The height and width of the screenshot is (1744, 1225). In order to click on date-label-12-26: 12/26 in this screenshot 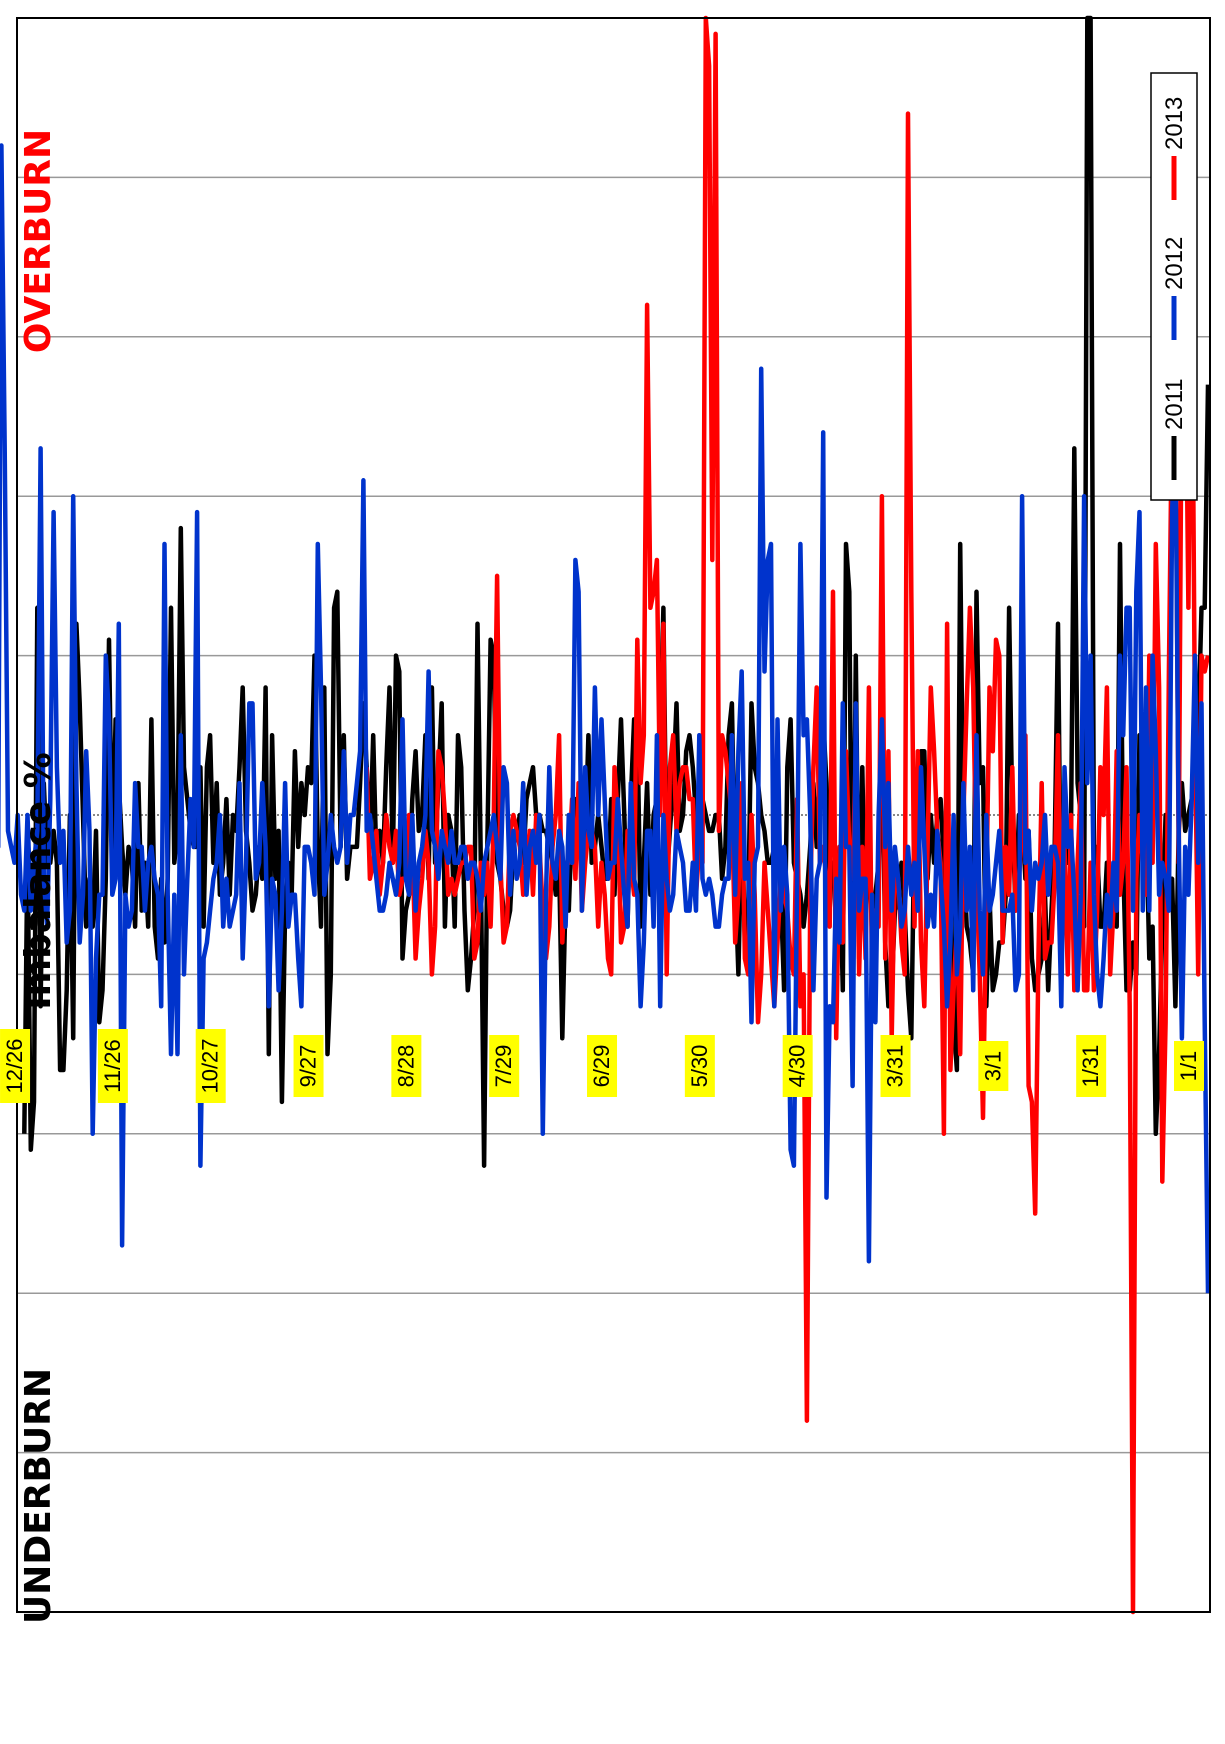, I will do `click(15, 1066)`.